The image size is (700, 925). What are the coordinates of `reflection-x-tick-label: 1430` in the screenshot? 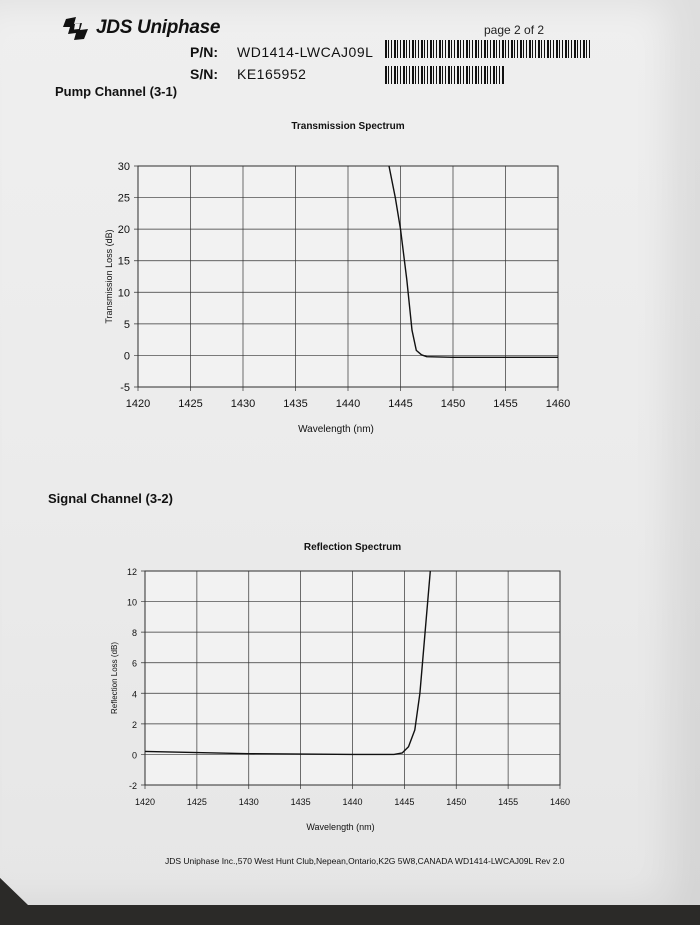 It's located at (249, 802).